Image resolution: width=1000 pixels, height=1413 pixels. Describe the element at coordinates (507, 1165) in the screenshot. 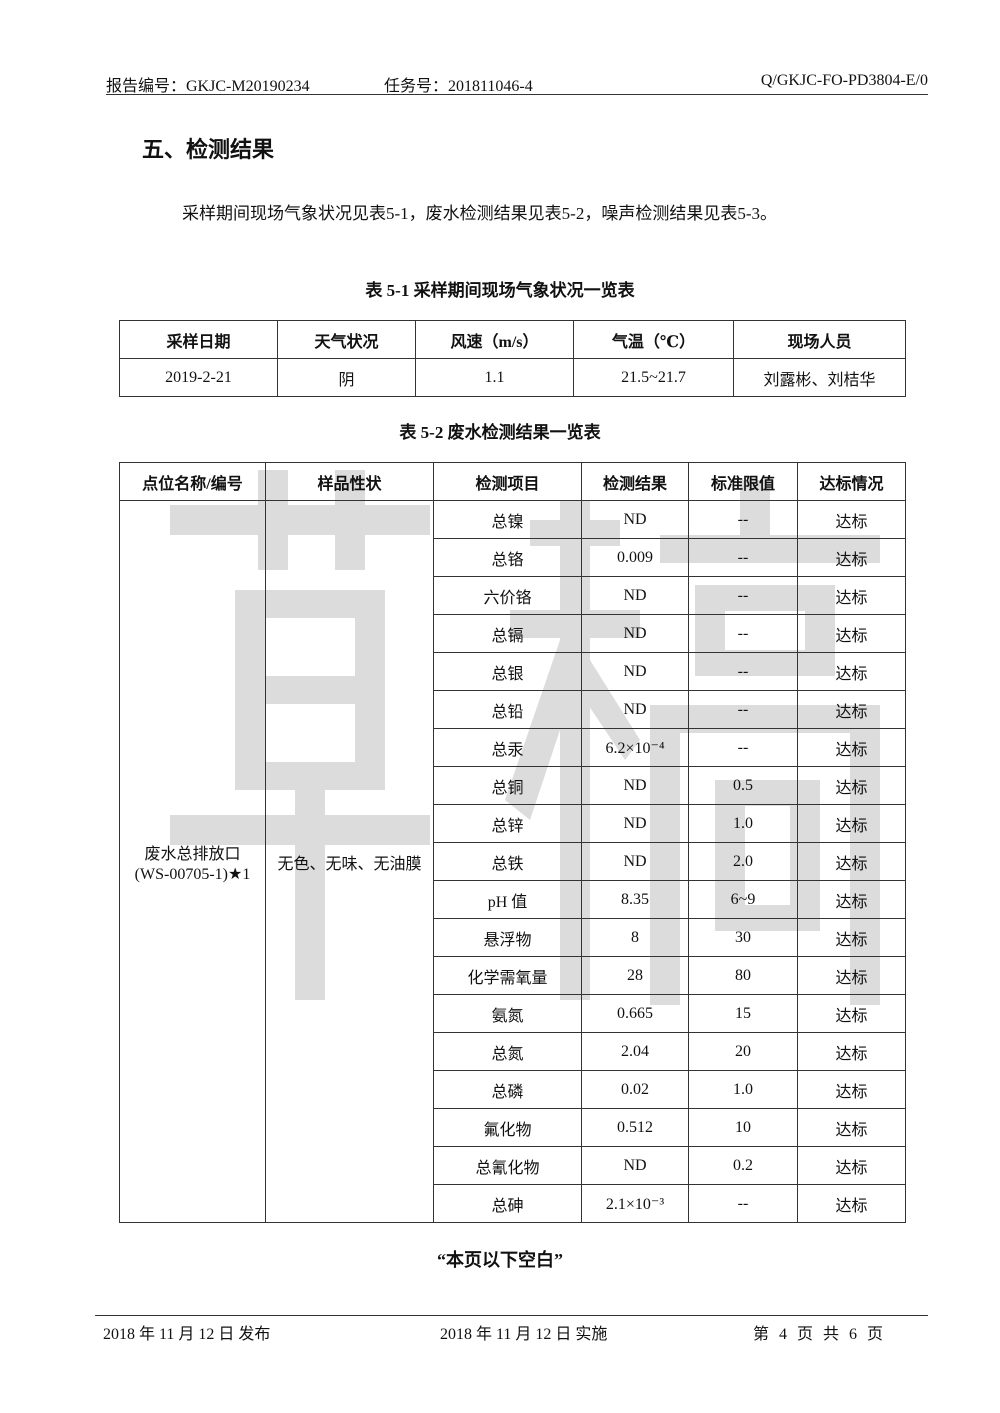

I see `cell: 总氰化物` at that location.